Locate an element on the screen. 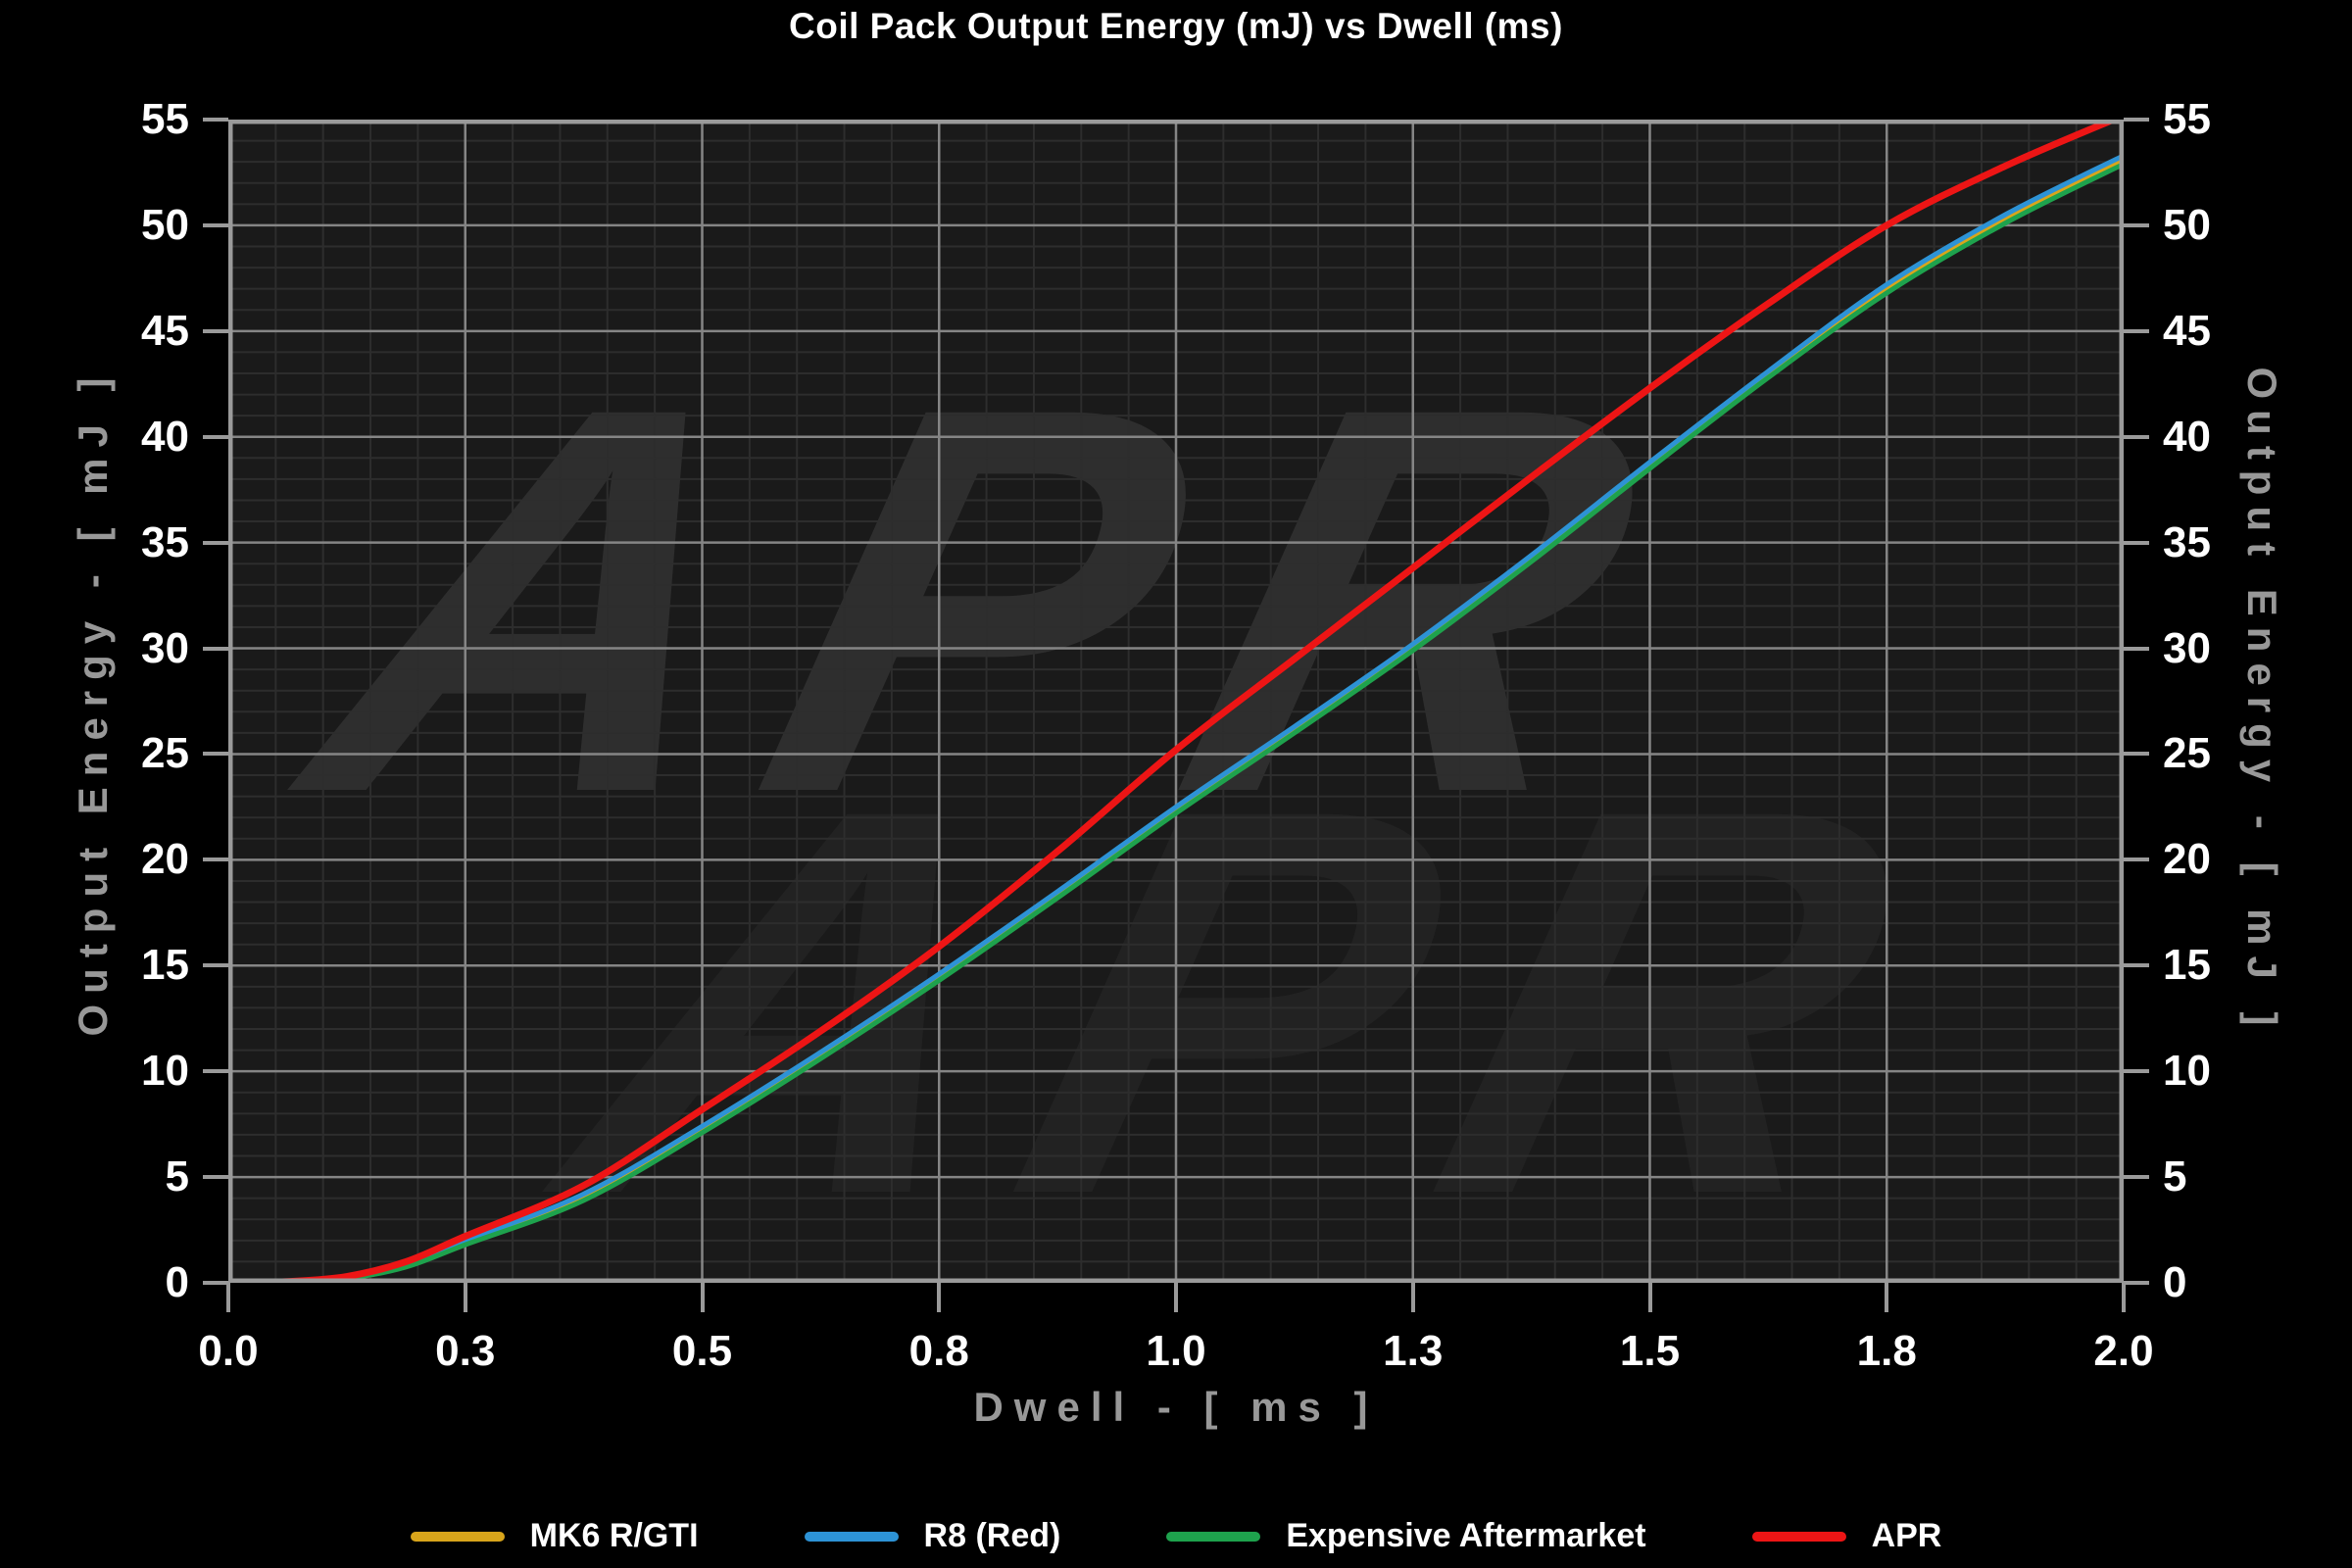 Image resolution: width=2352 pixels, height=1568 pixels. y-tick-label-right: 30 is located at coordinates (2187, 647).